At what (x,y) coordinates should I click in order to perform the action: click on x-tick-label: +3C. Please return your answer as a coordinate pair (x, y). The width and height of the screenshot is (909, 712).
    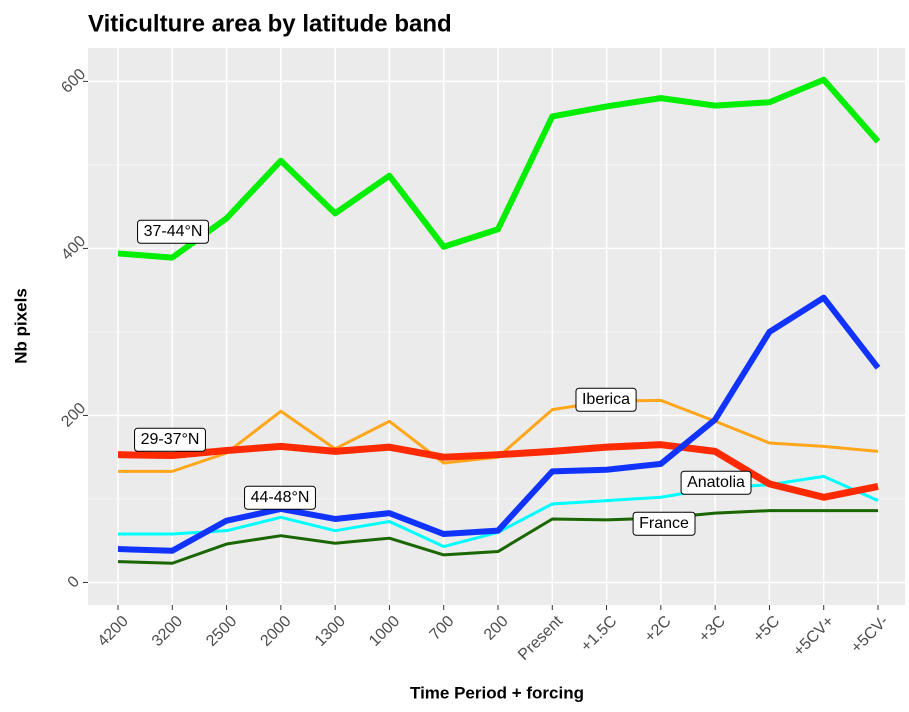
    Looking at the image, I should click on (712, 629).